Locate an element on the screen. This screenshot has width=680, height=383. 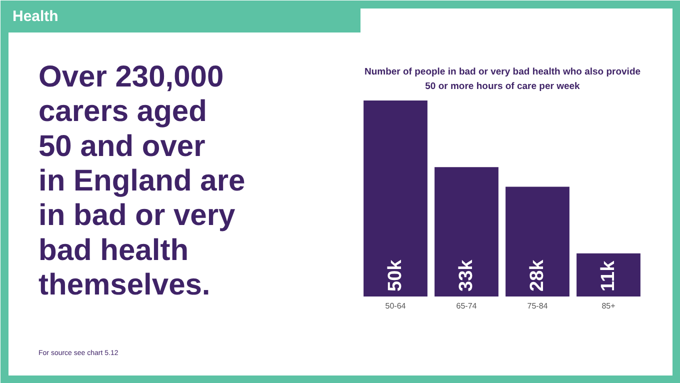
x-tick-label: 75-84 is located at coordinates (537, 306).